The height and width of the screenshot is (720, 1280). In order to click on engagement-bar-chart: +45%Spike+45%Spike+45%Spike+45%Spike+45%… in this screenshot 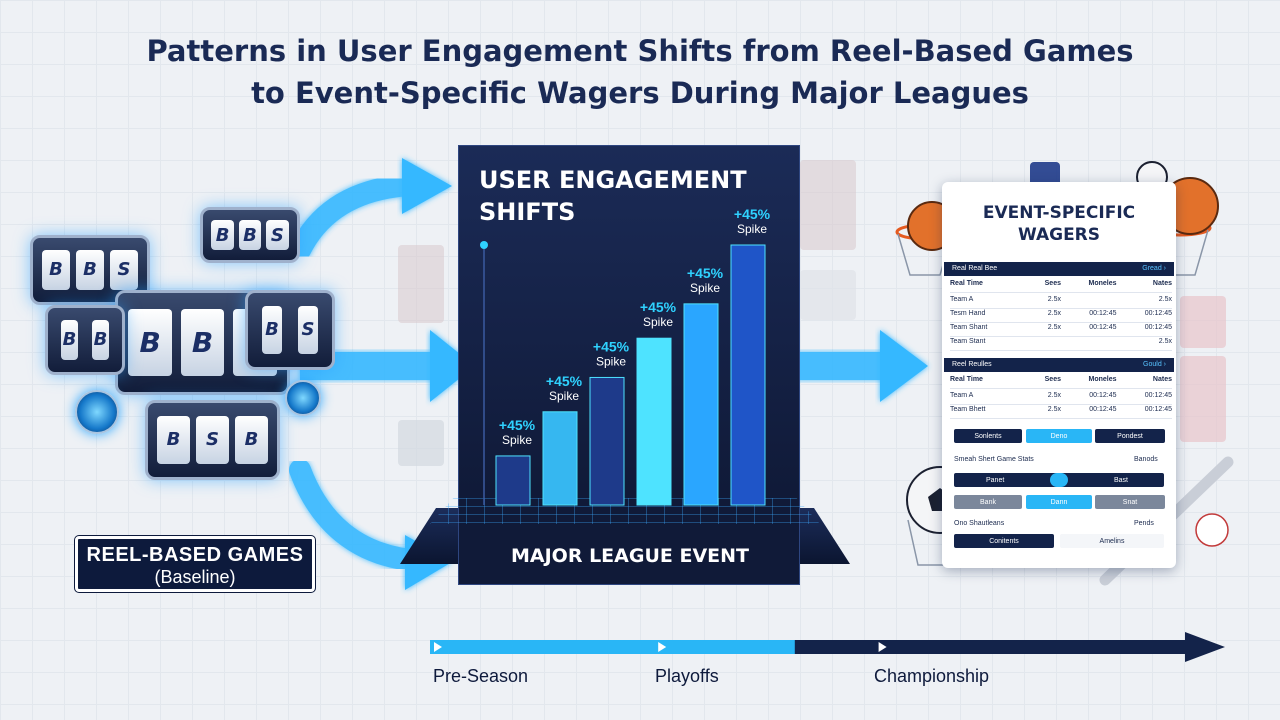, I will do `click(625, 356)`.